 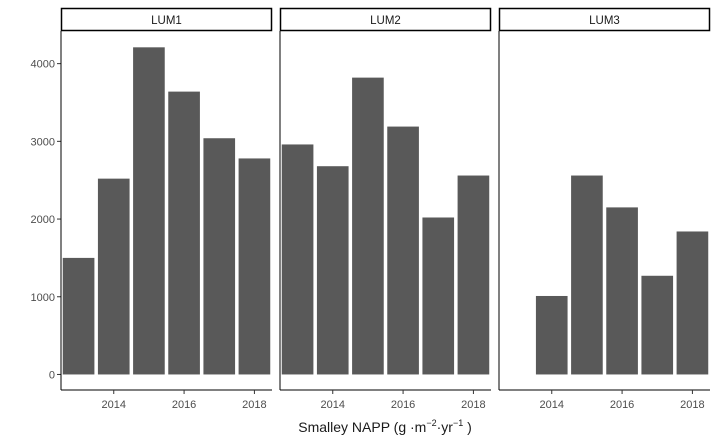 I want to click on bar-lum1-2018, so click(x=254, y=266).